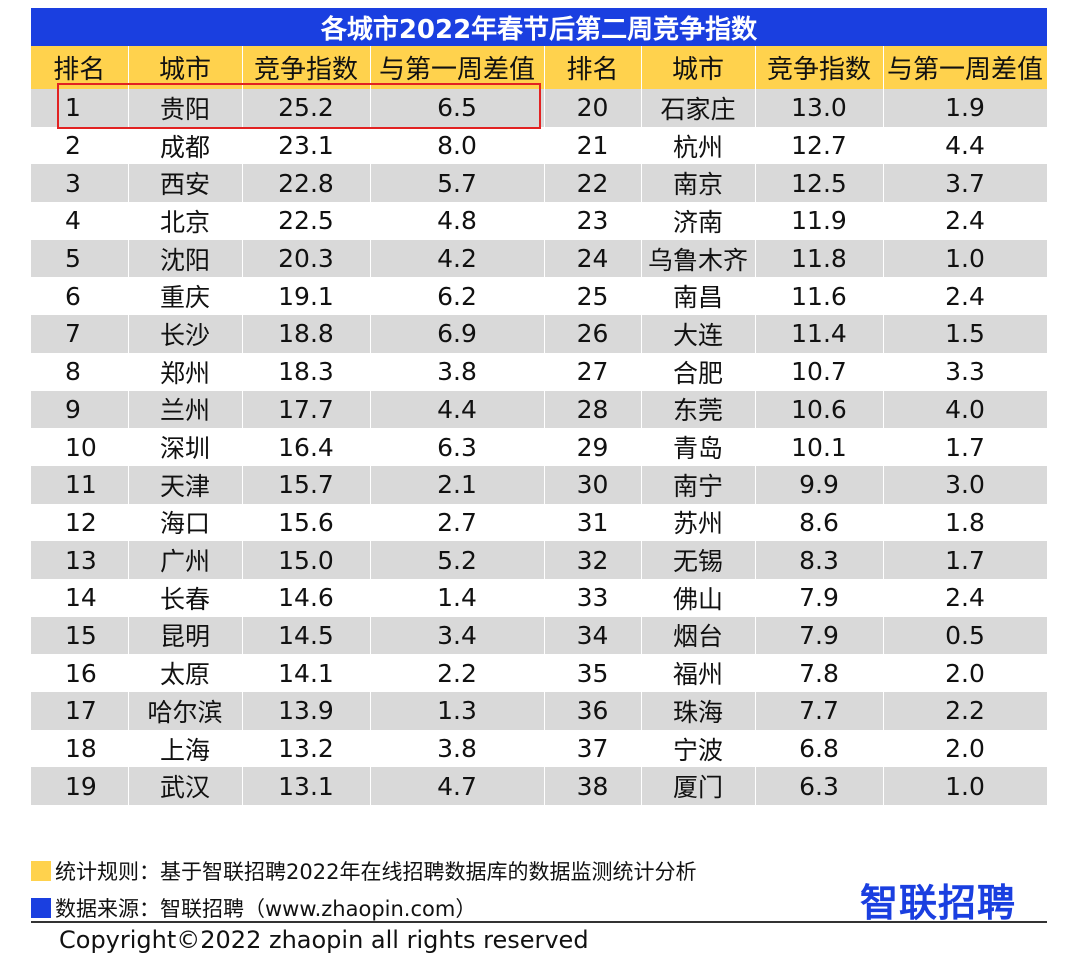  Describe the element at coordinates (593, 597) in the screenshot. I see `rank-cell: 33` at that location.